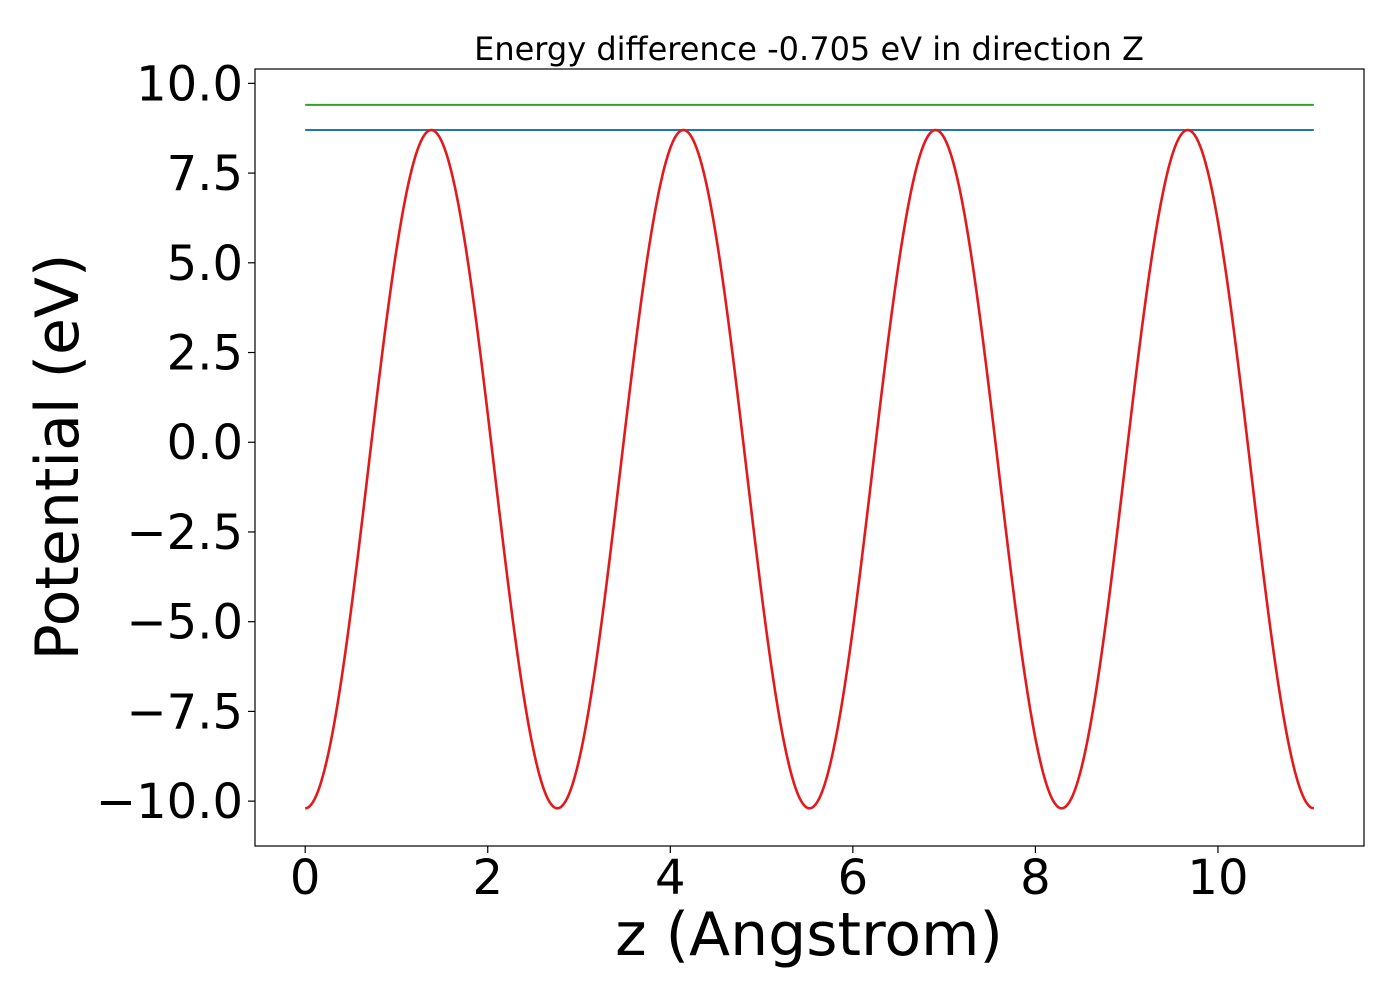 The height and width of the screenshot is (1000, 1400). I want to click on y-axis-label: Potential (eV), so click(58, 457).